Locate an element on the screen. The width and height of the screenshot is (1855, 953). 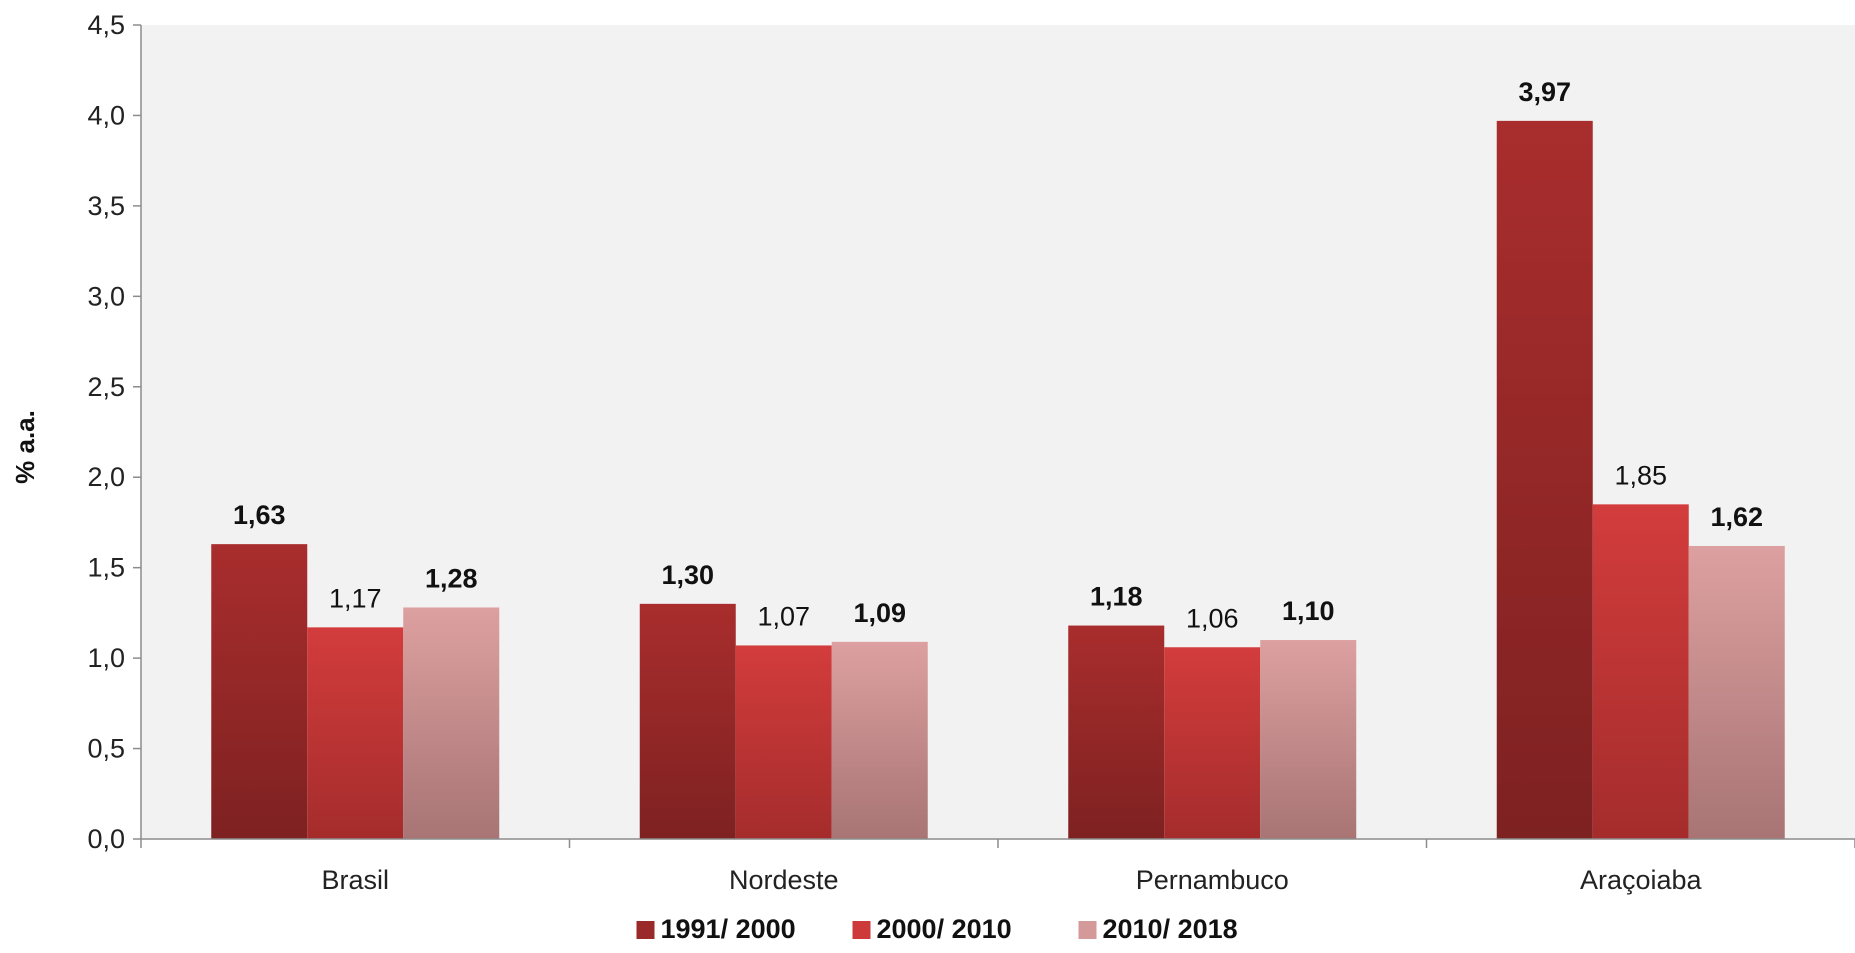
data-label: 3,97 is located at coordinates (1544, 92).